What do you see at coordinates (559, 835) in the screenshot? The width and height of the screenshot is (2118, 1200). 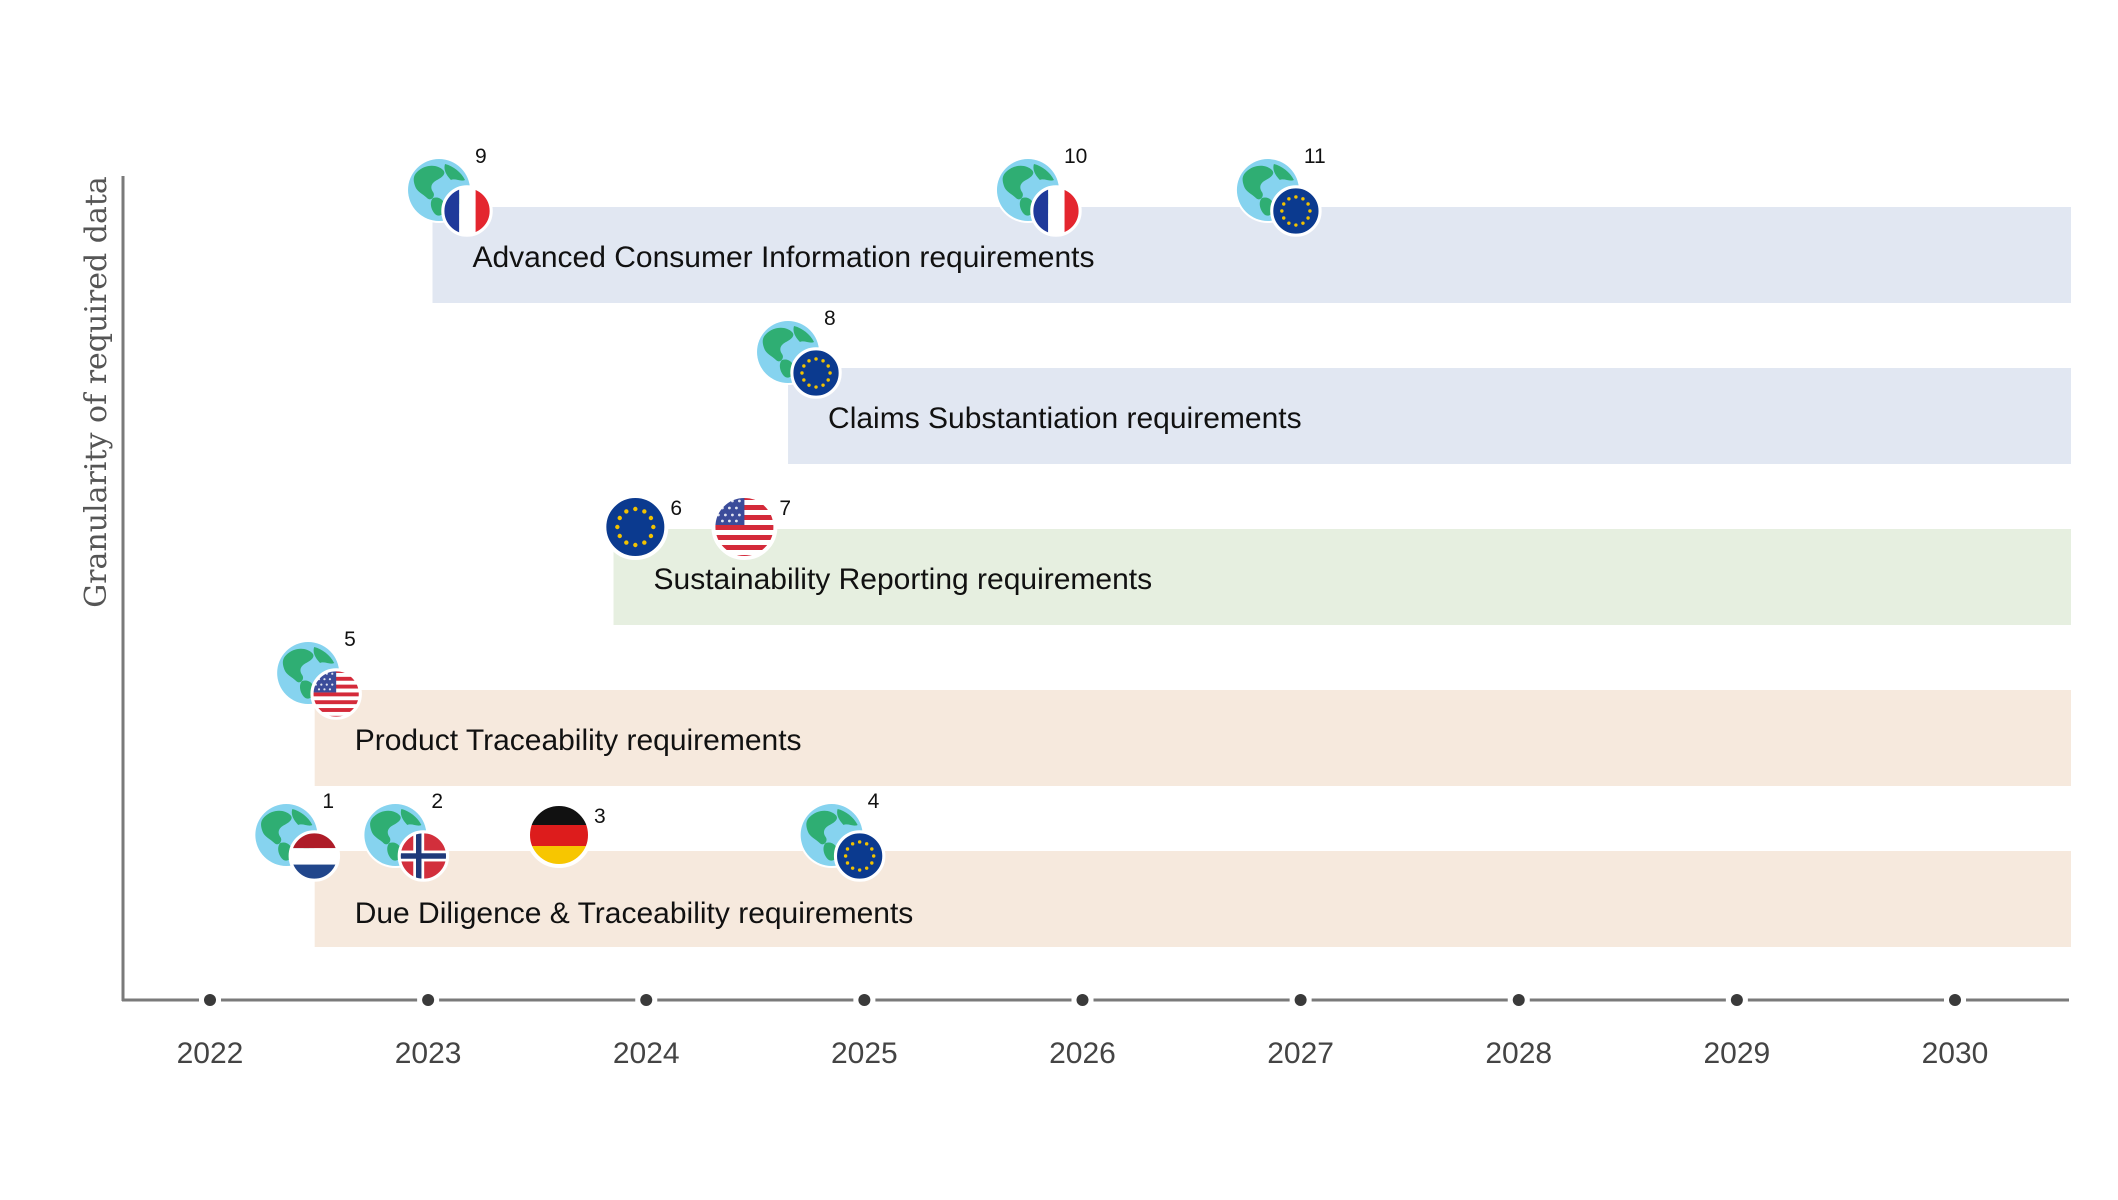 I see `germany-flag-icon` at bounding box center [559, 835].